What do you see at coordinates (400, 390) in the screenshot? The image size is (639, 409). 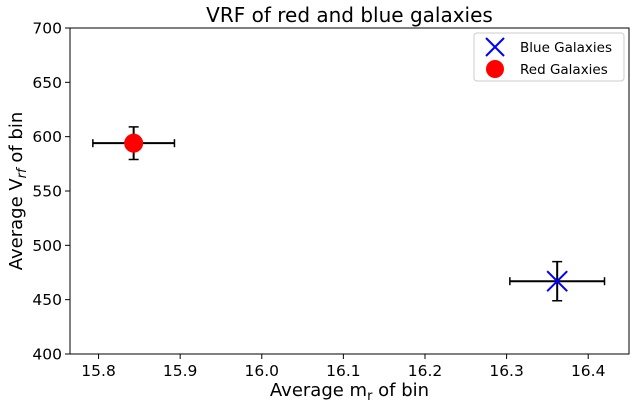 I see `x-axis-label-rest: of bin` at bounding box center [400, 390].